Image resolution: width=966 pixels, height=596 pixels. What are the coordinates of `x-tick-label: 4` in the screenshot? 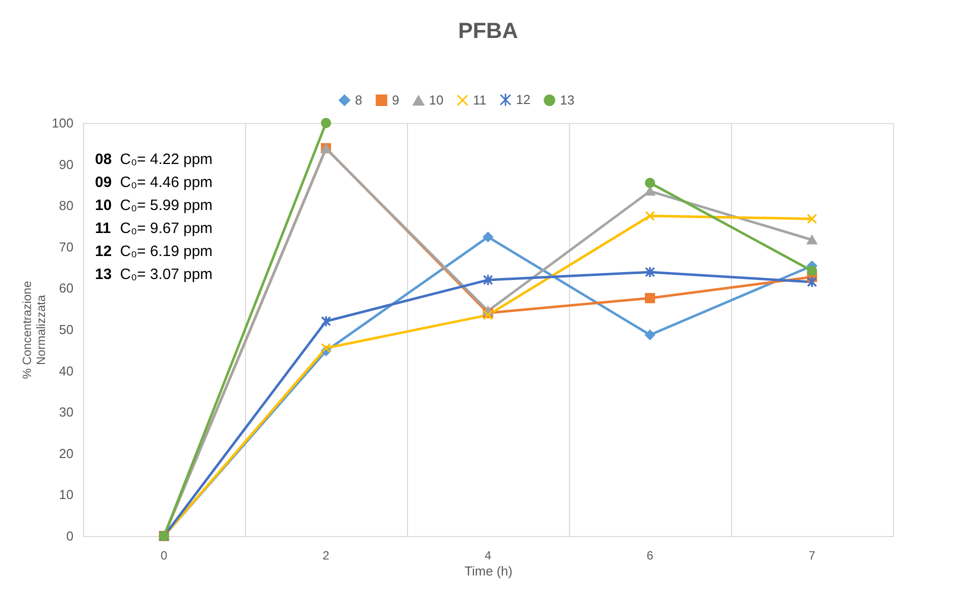 It's located at (488, 555).